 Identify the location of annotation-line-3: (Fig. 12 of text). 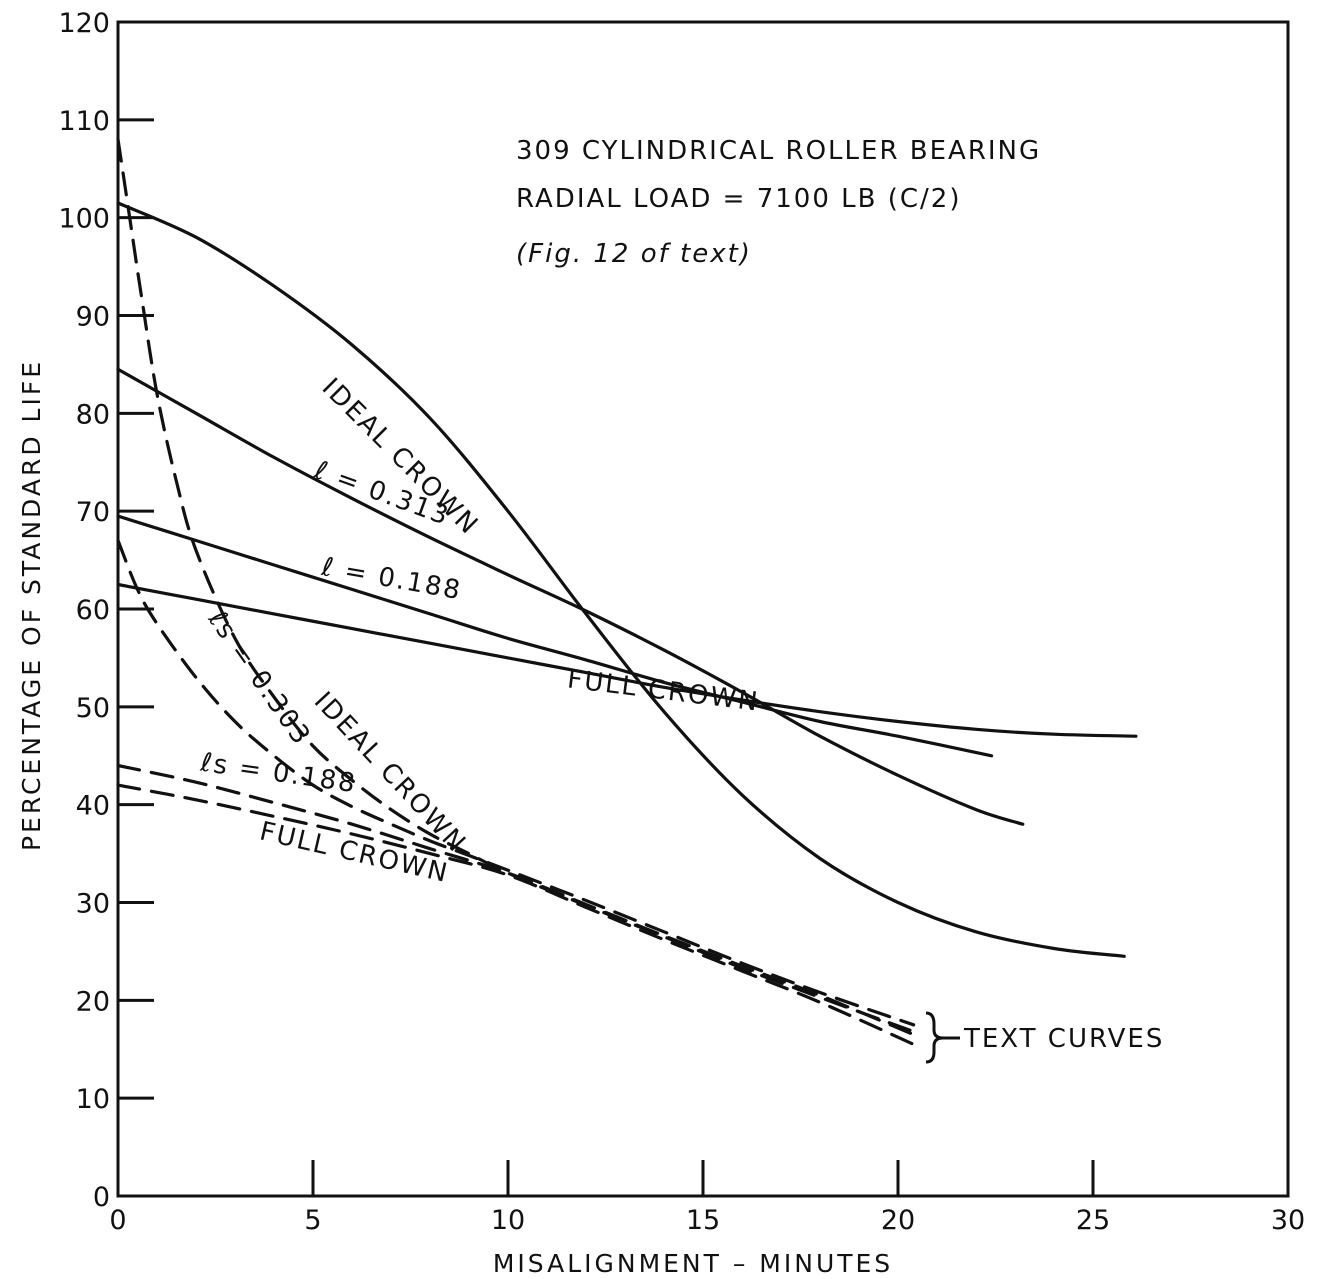
(634, 254).